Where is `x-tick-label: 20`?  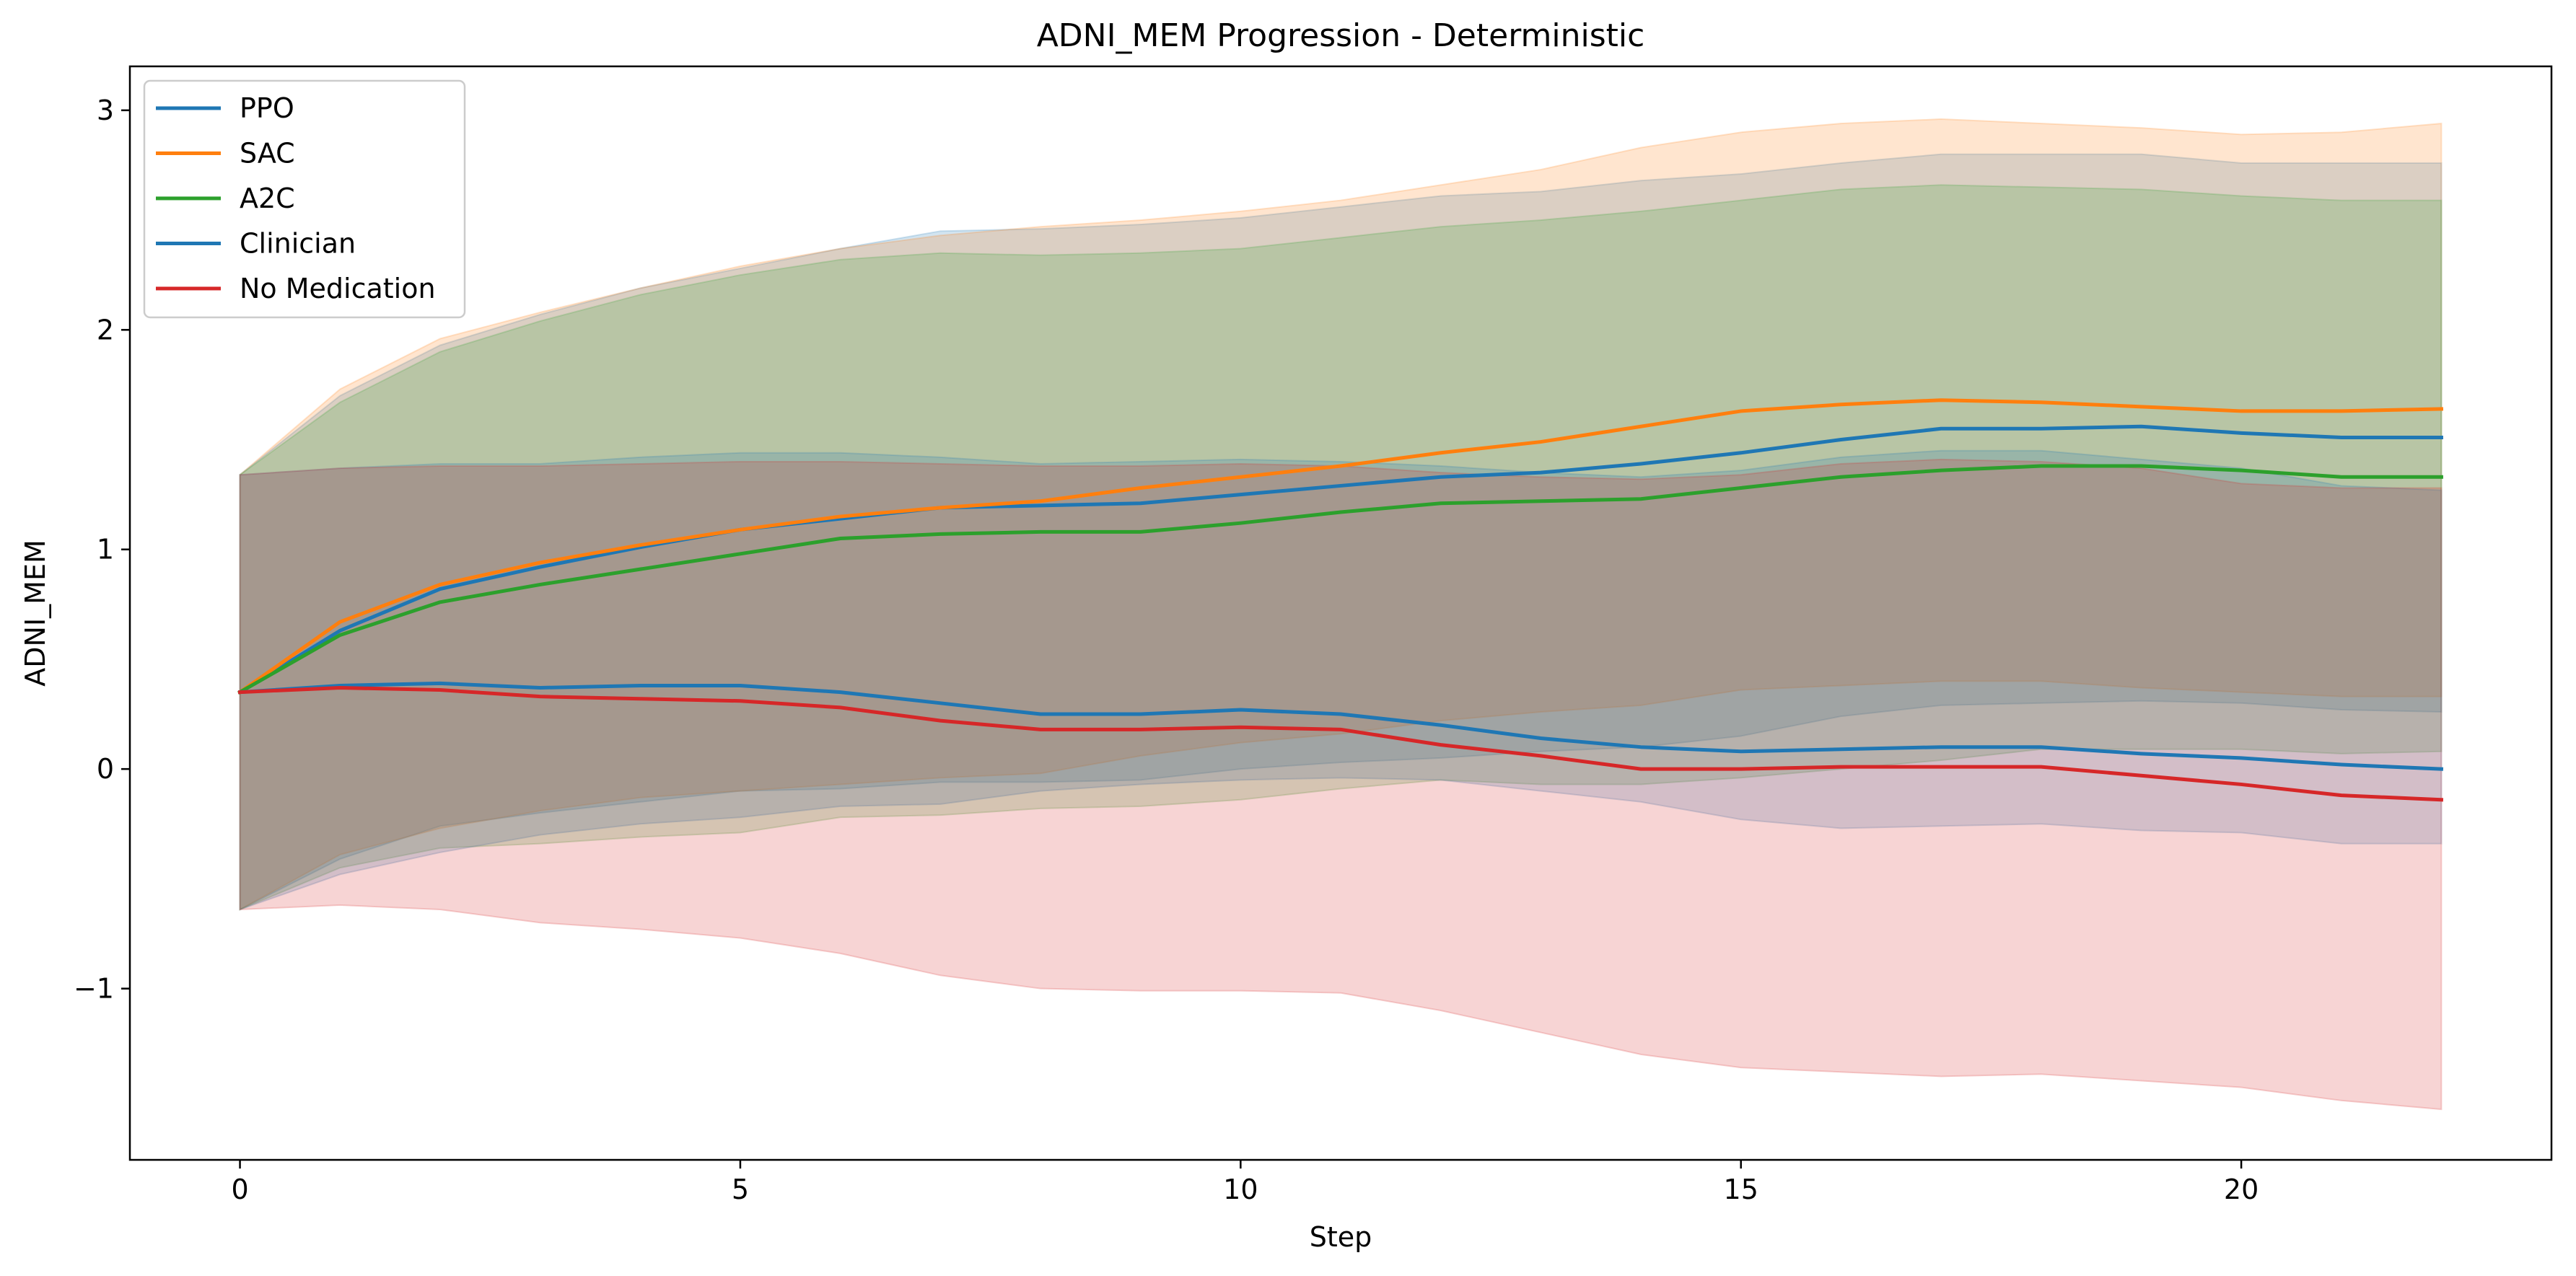
x-tick-label: 20 is located at coordinates (2241, 1189).